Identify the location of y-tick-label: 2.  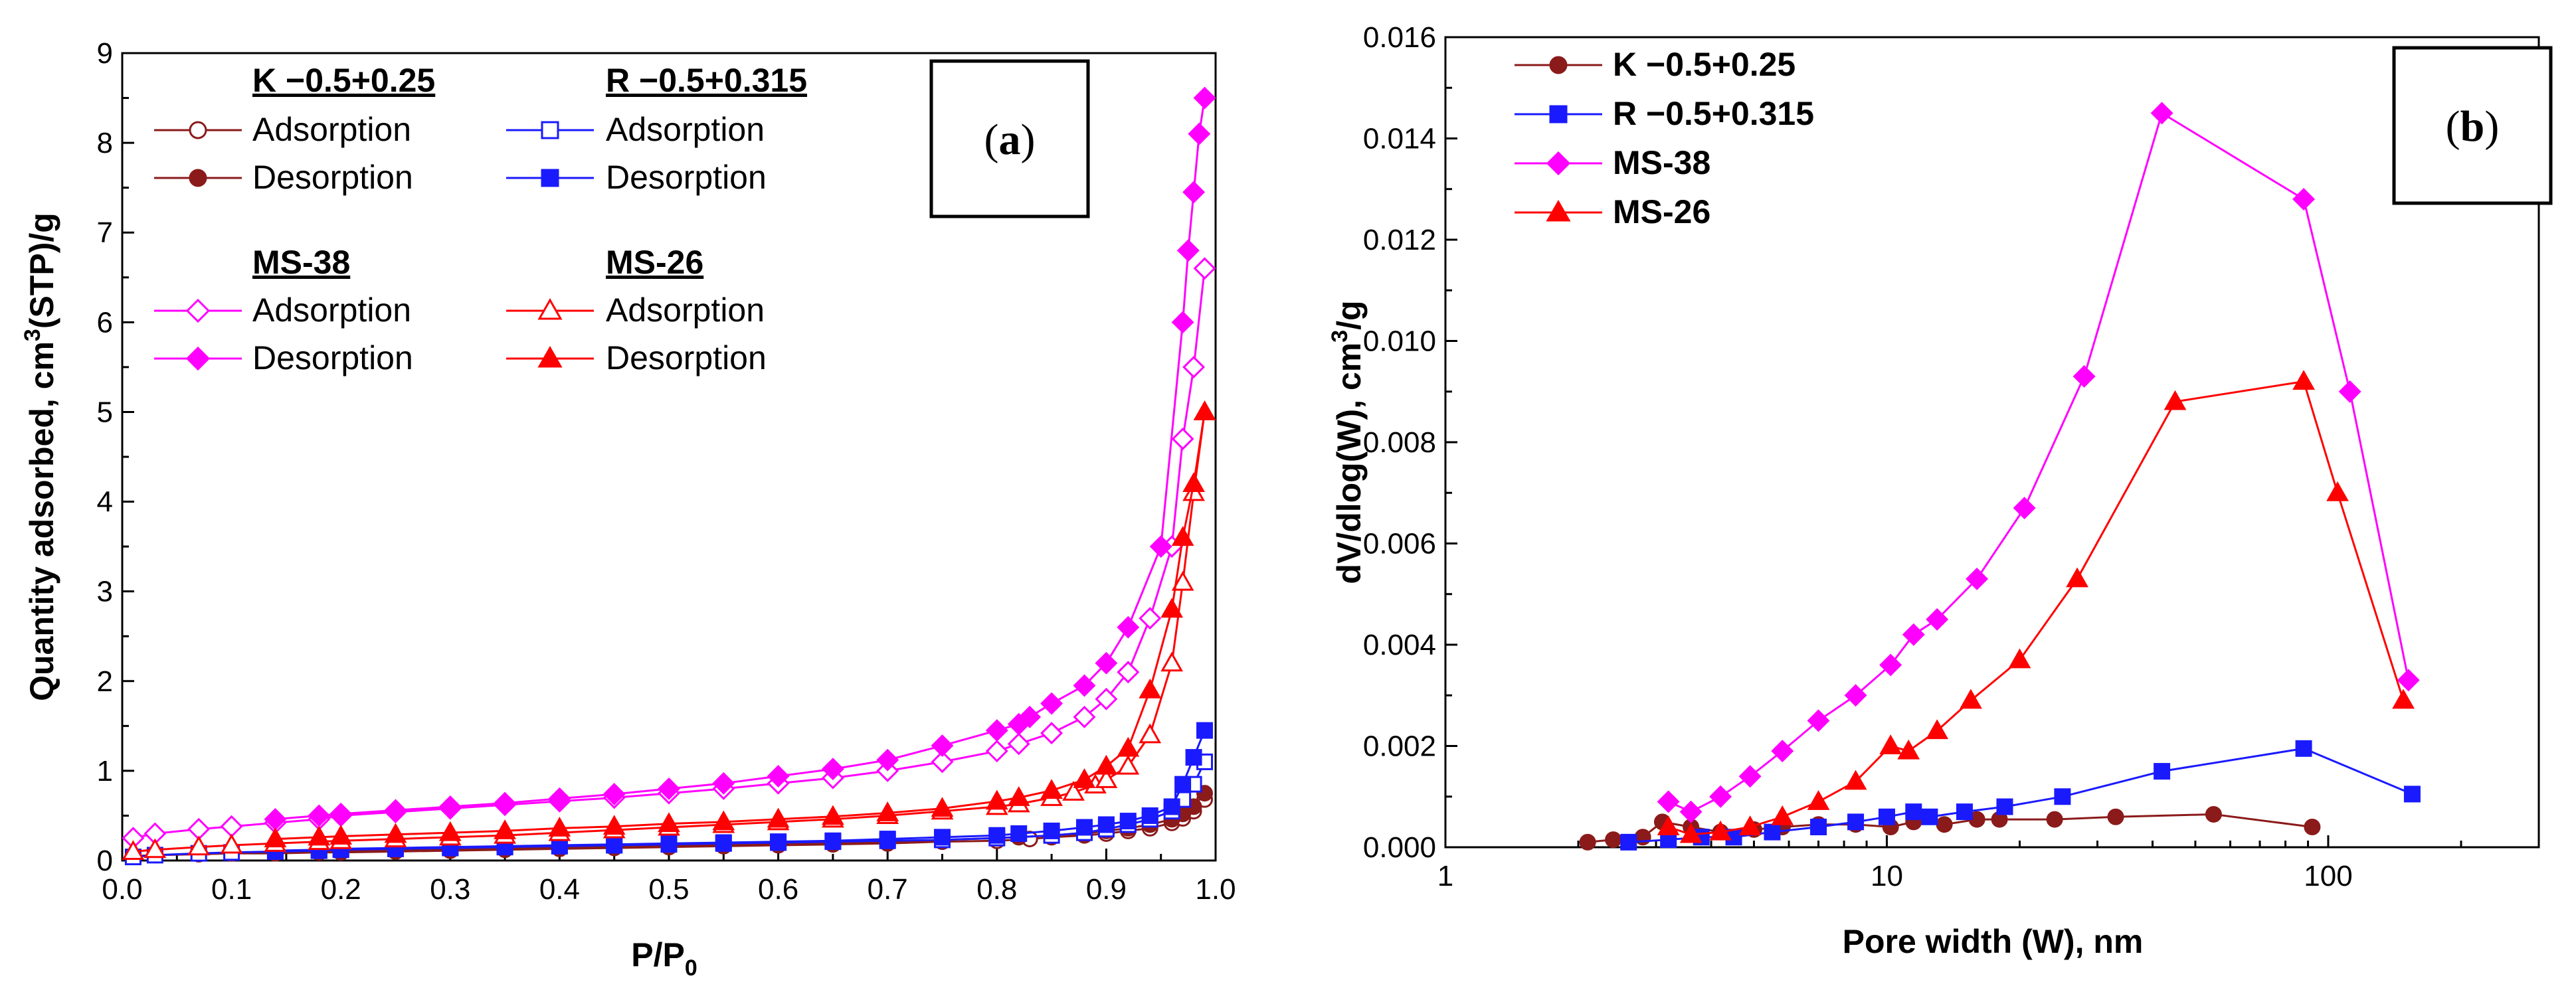
(105, 681).